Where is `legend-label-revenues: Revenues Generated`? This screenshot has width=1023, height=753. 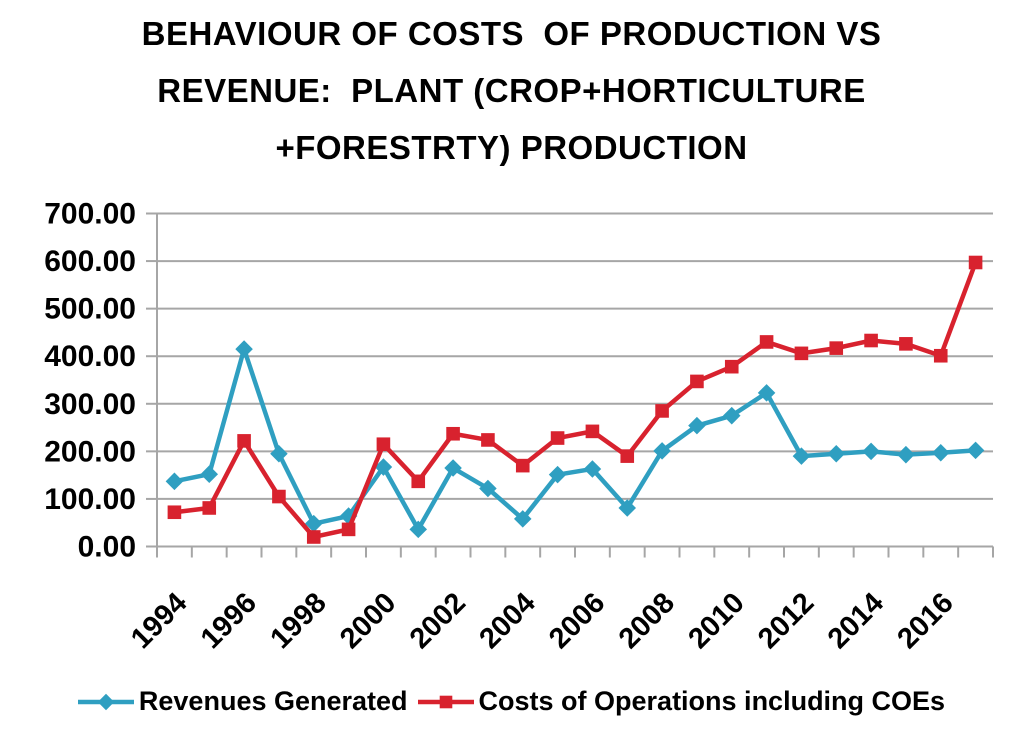
legend-label-revenues: Revenues Generated is located at coordinates (273, 701).